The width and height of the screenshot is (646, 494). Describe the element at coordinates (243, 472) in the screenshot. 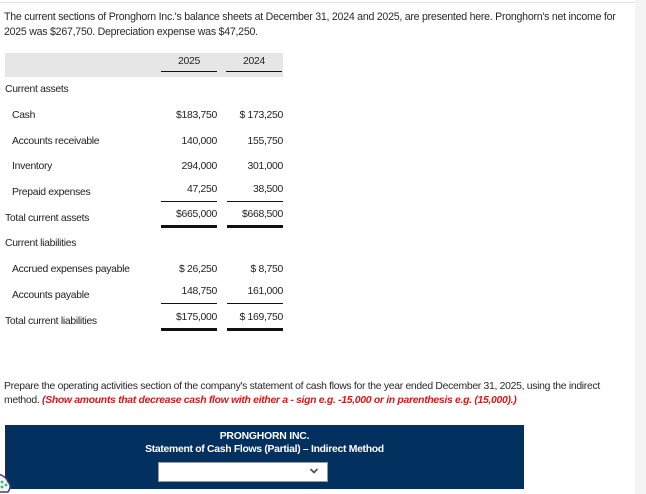

I see `statement-period-select` at that location.